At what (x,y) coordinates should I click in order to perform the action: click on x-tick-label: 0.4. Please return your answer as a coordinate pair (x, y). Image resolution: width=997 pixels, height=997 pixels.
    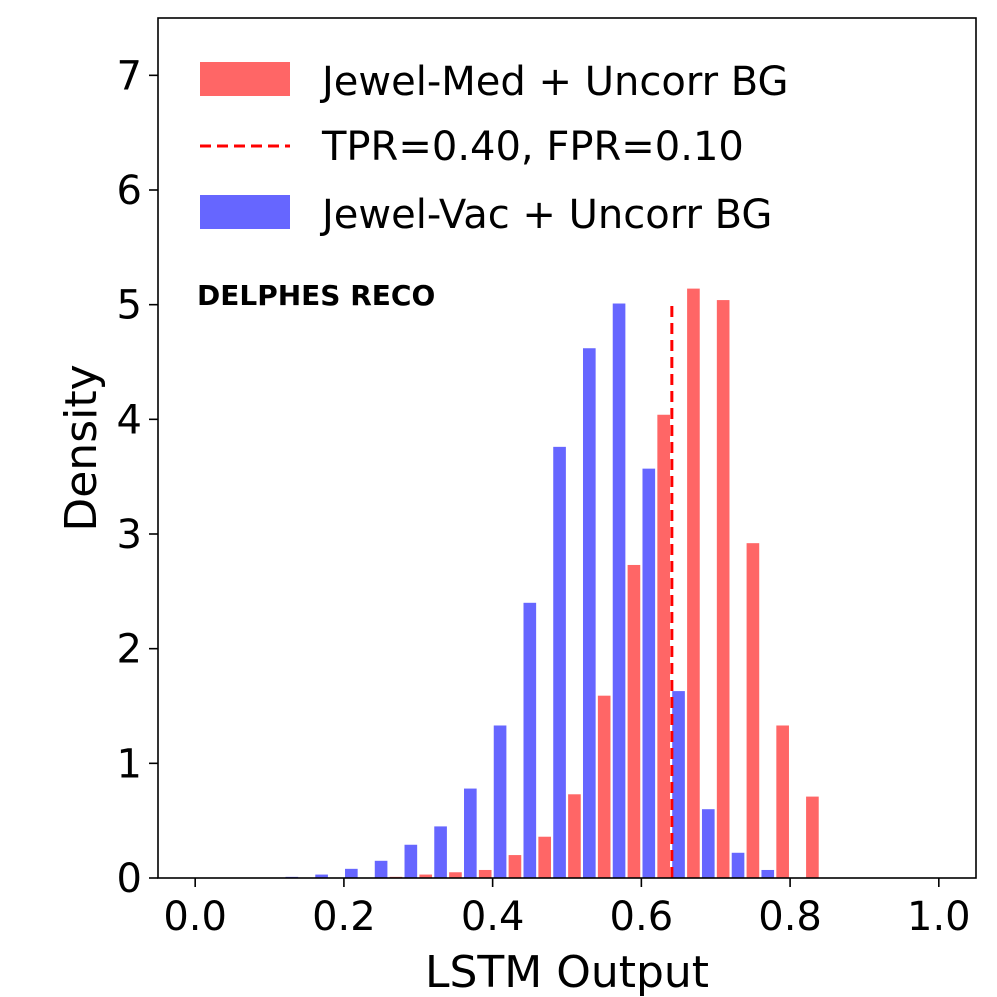
    Looking at the image, I should click on (493, 917).